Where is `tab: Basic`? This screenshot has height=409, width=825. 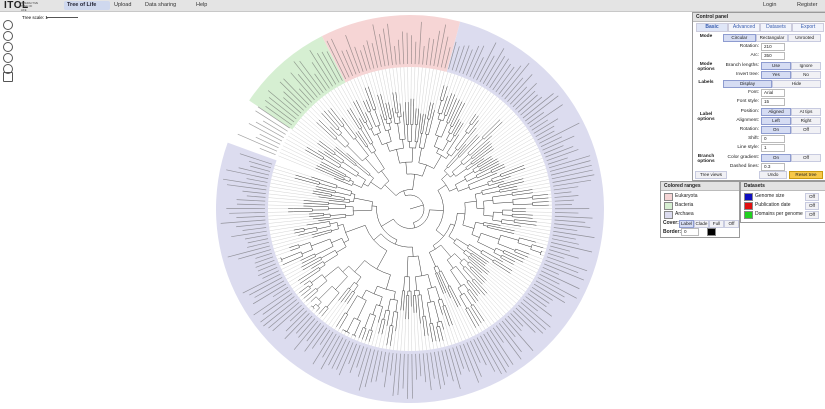 tab: Basic is located at coordinates (712, 27).